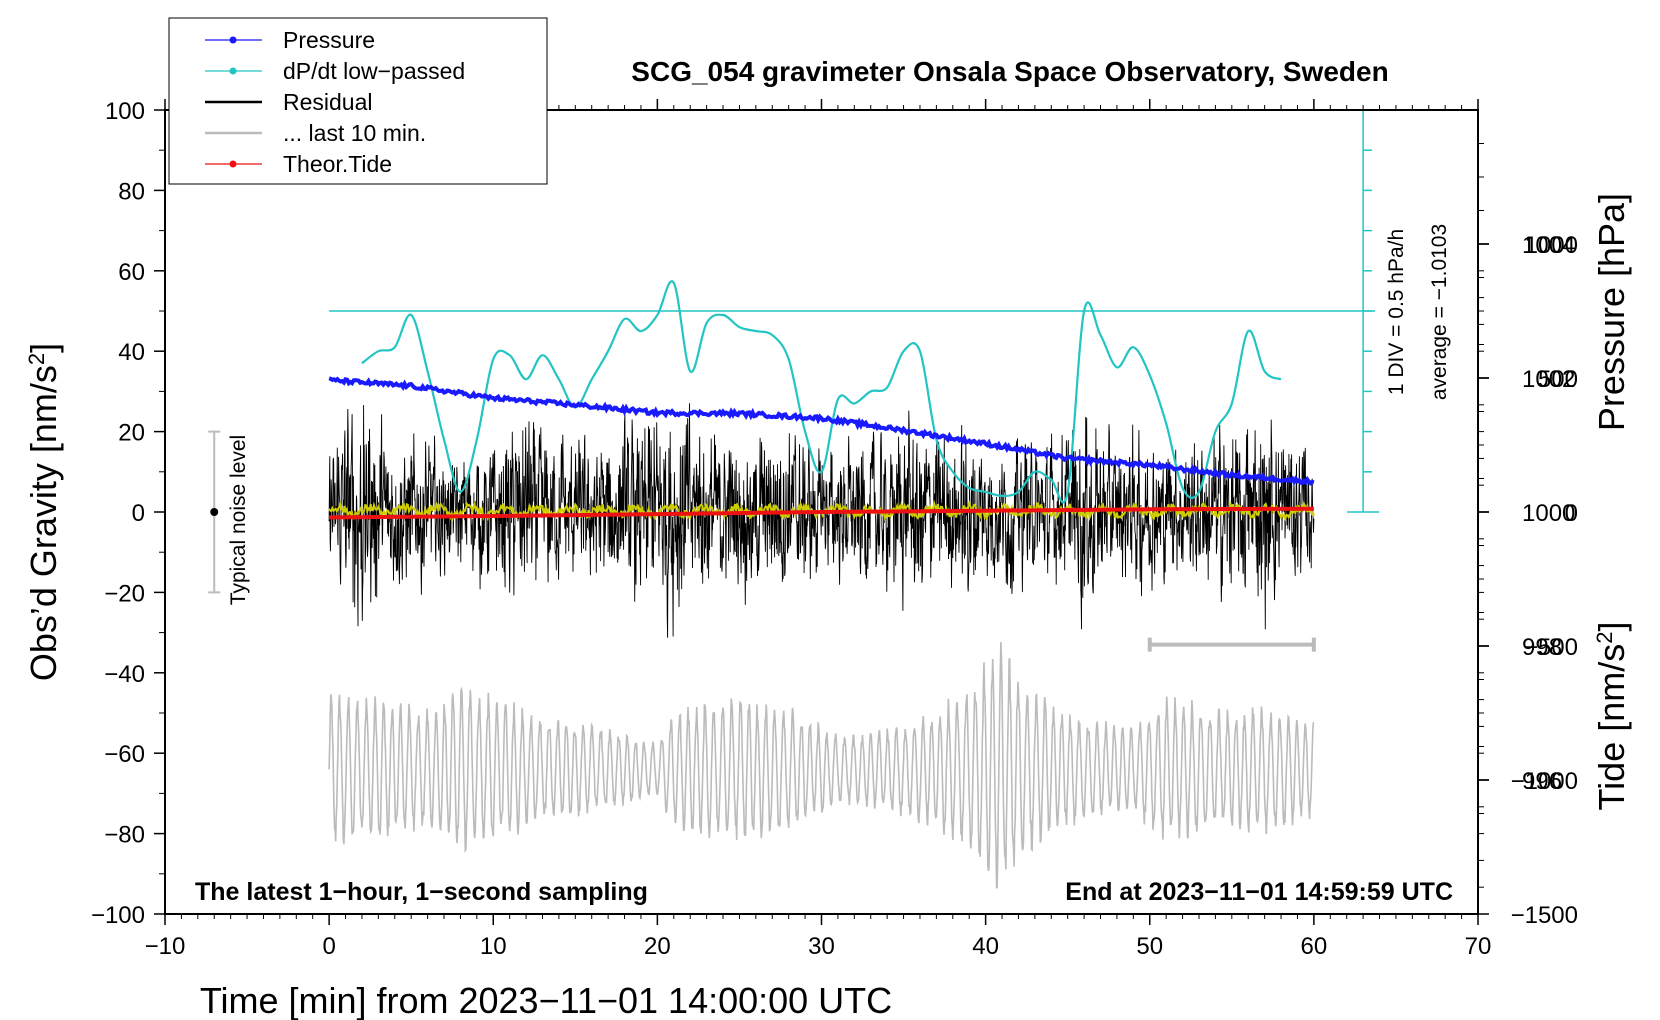 Image resolution: width=1660 pixels, height=1020 pixels. What do you see at coordinates (1558, 379) in the screenshot?
I see `tide-tick-label: 500` at bounding box center [1558, 379].